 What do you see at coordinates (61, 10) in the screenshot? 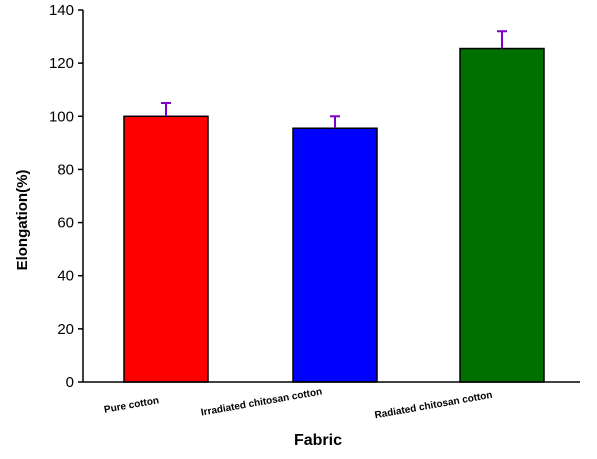
I see `y-tick-label: 140` at bounding box center [61, 10].